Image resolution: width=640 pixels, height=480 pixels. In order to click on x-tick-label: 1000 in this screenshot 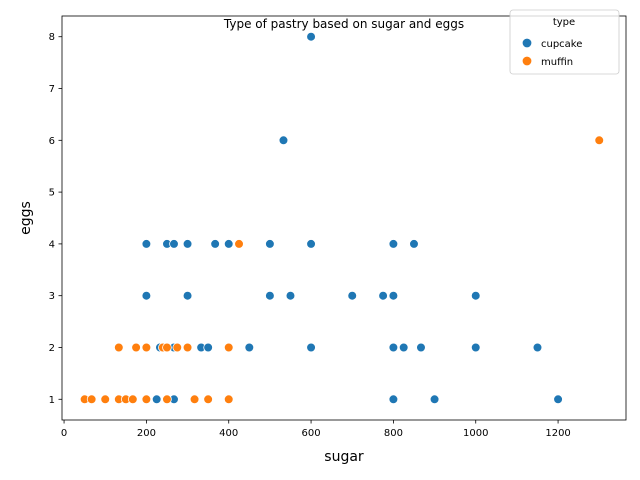, I will do `click(475, 433)`.